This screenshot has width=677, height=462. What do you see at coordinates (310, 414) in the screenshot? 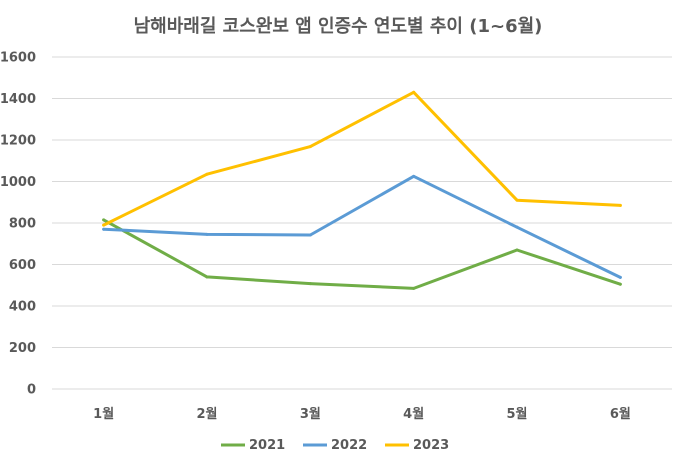
I see `x-tick-label: 3월` at bounding box center [310, 414].